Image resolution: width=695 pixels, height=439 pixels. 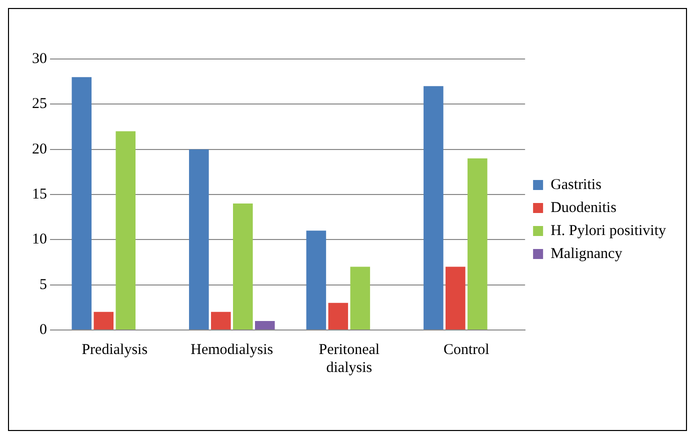 I want to click on x-tick-label: Control, so click(x=467, y=350).